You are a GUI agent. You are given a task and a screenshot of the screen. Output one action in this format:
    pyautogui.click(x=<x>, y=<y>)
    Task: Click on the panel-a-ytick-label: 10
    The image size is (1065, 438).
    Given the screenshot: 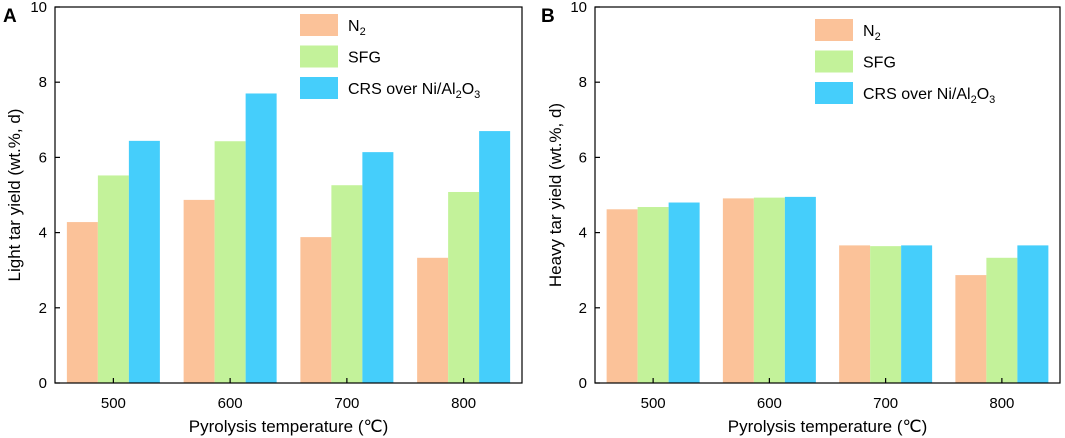 What is the action you would take?
    pyautogui.click(x=38, y=8)
    